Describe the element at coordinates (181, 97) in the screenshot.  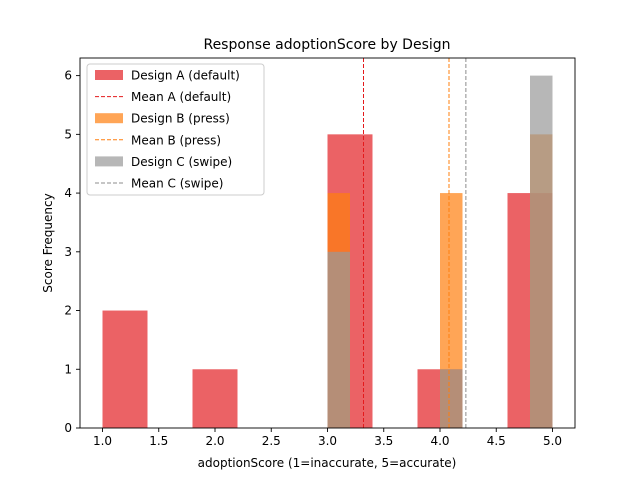
I see `legend-label: Mean A (default)` at that location.